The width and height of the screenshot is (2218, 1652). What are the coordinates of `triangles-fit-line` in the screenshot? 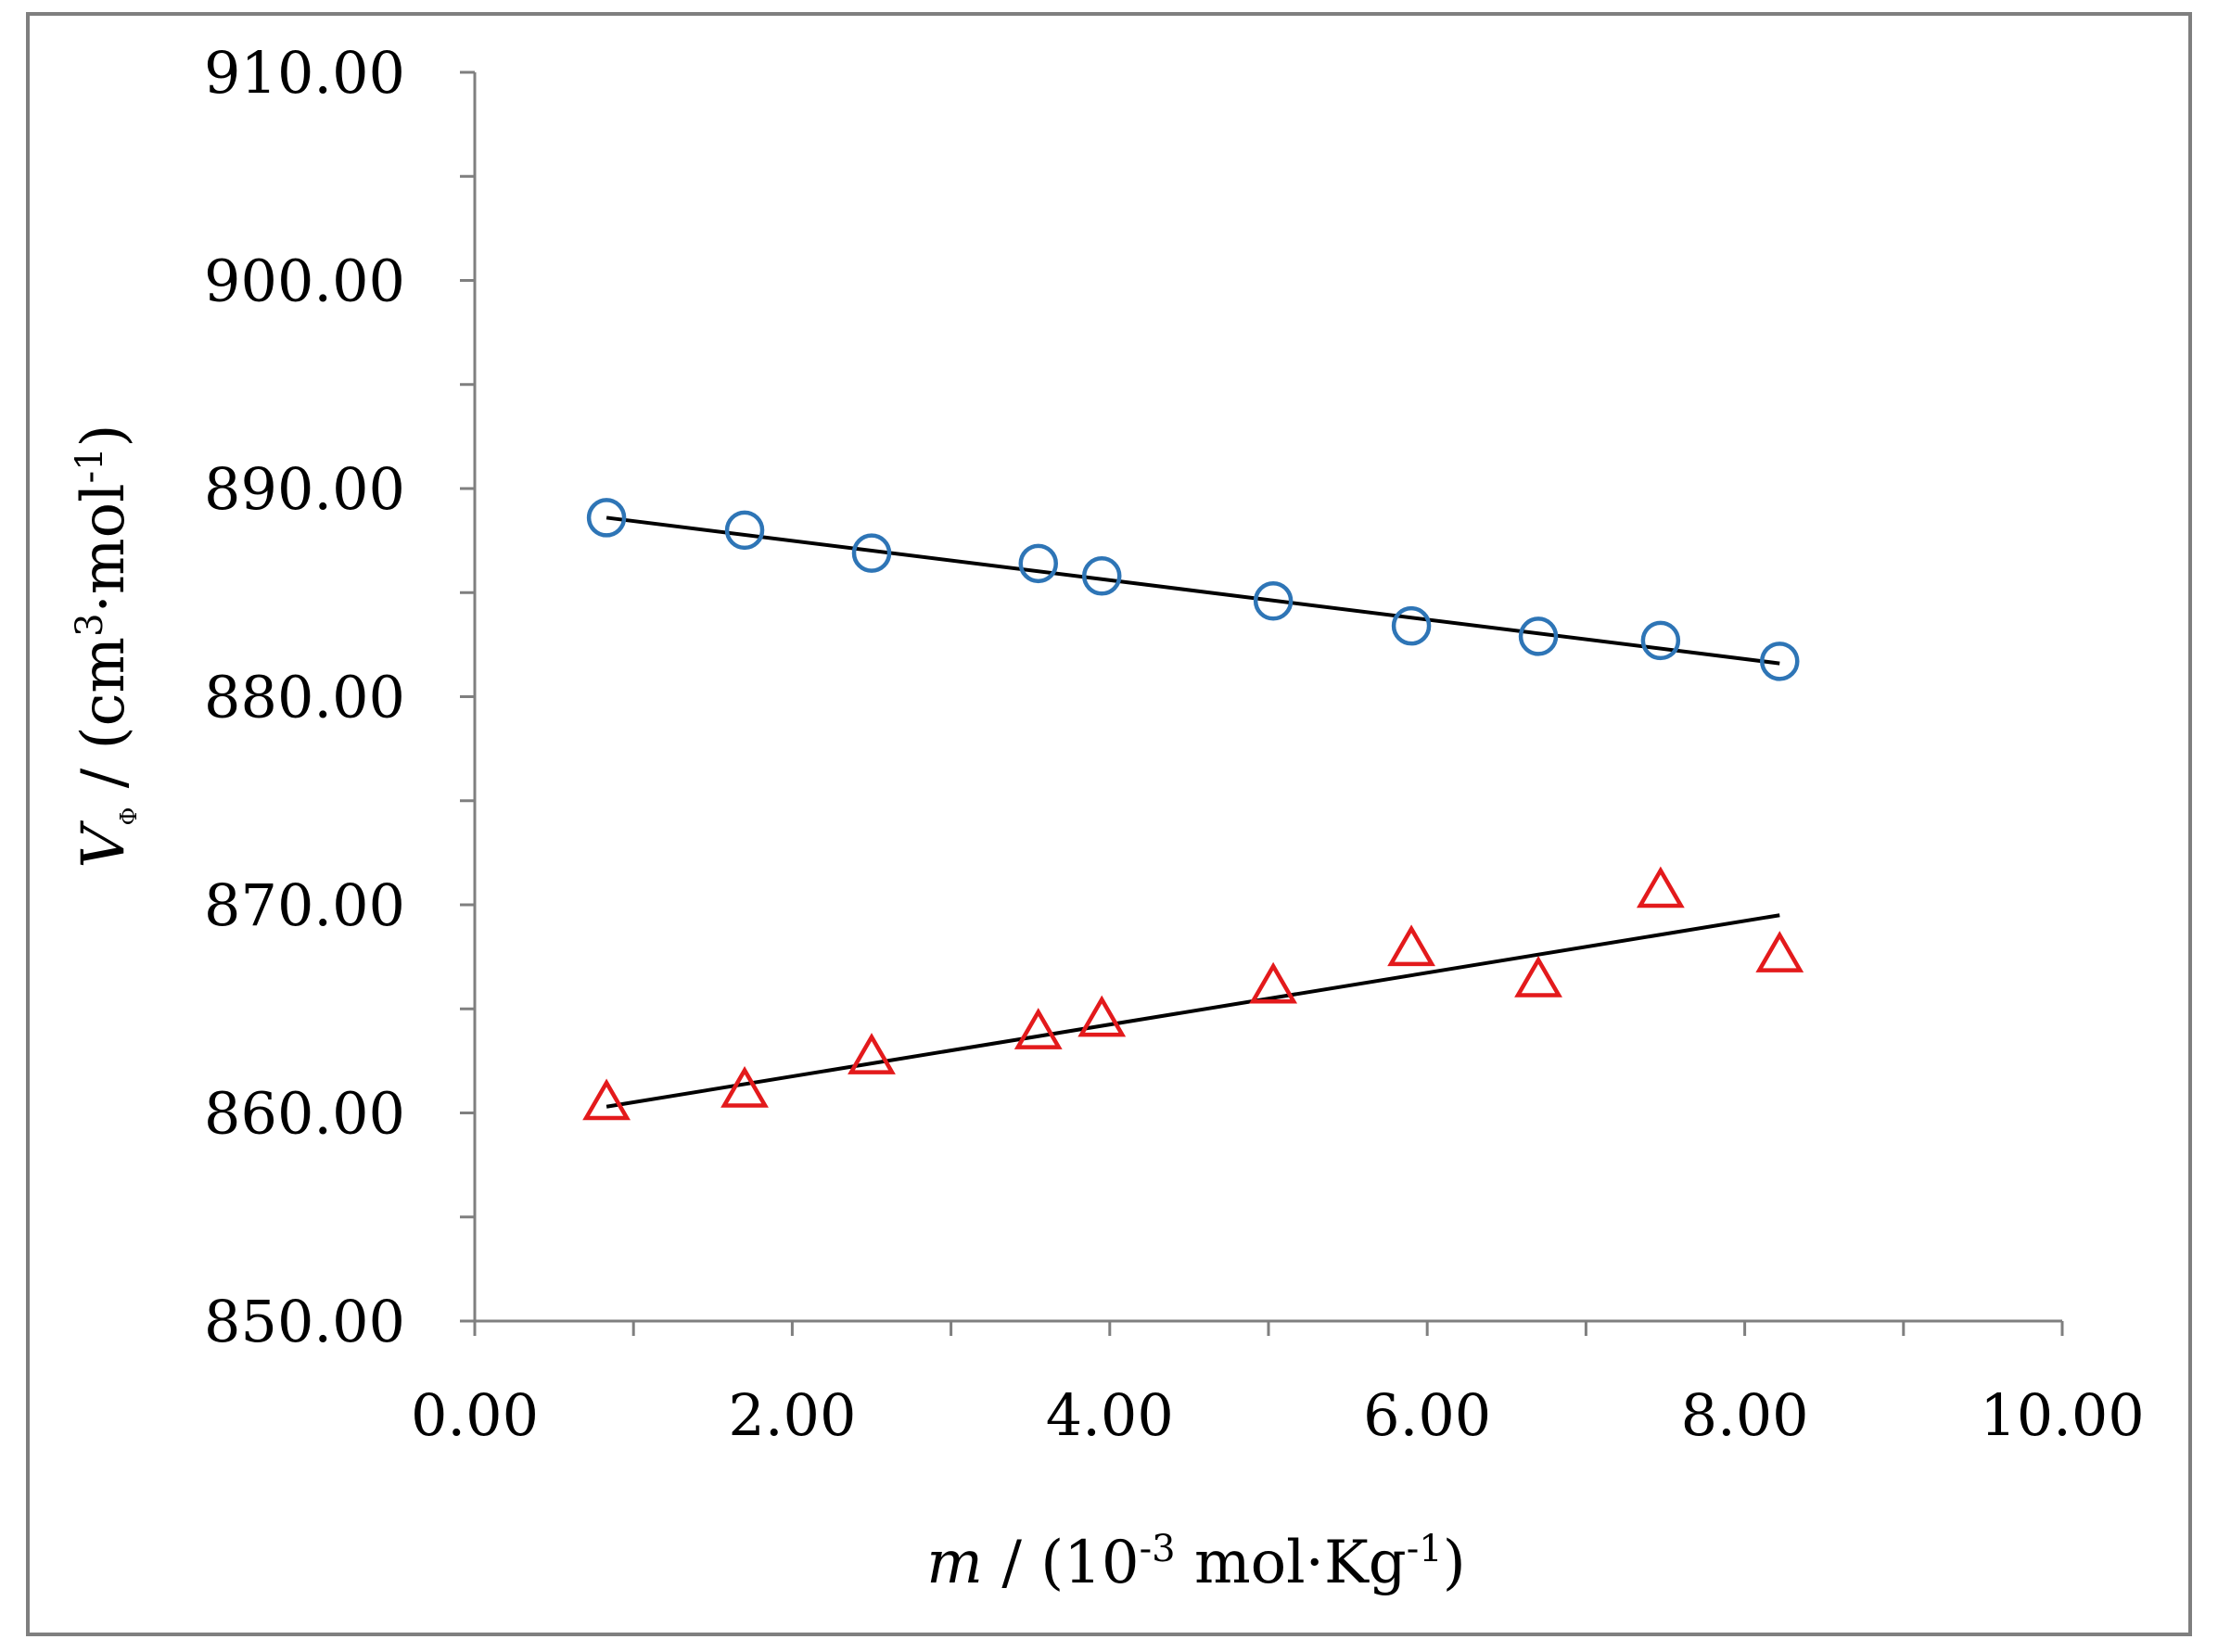 It's located at (1192, 1011).